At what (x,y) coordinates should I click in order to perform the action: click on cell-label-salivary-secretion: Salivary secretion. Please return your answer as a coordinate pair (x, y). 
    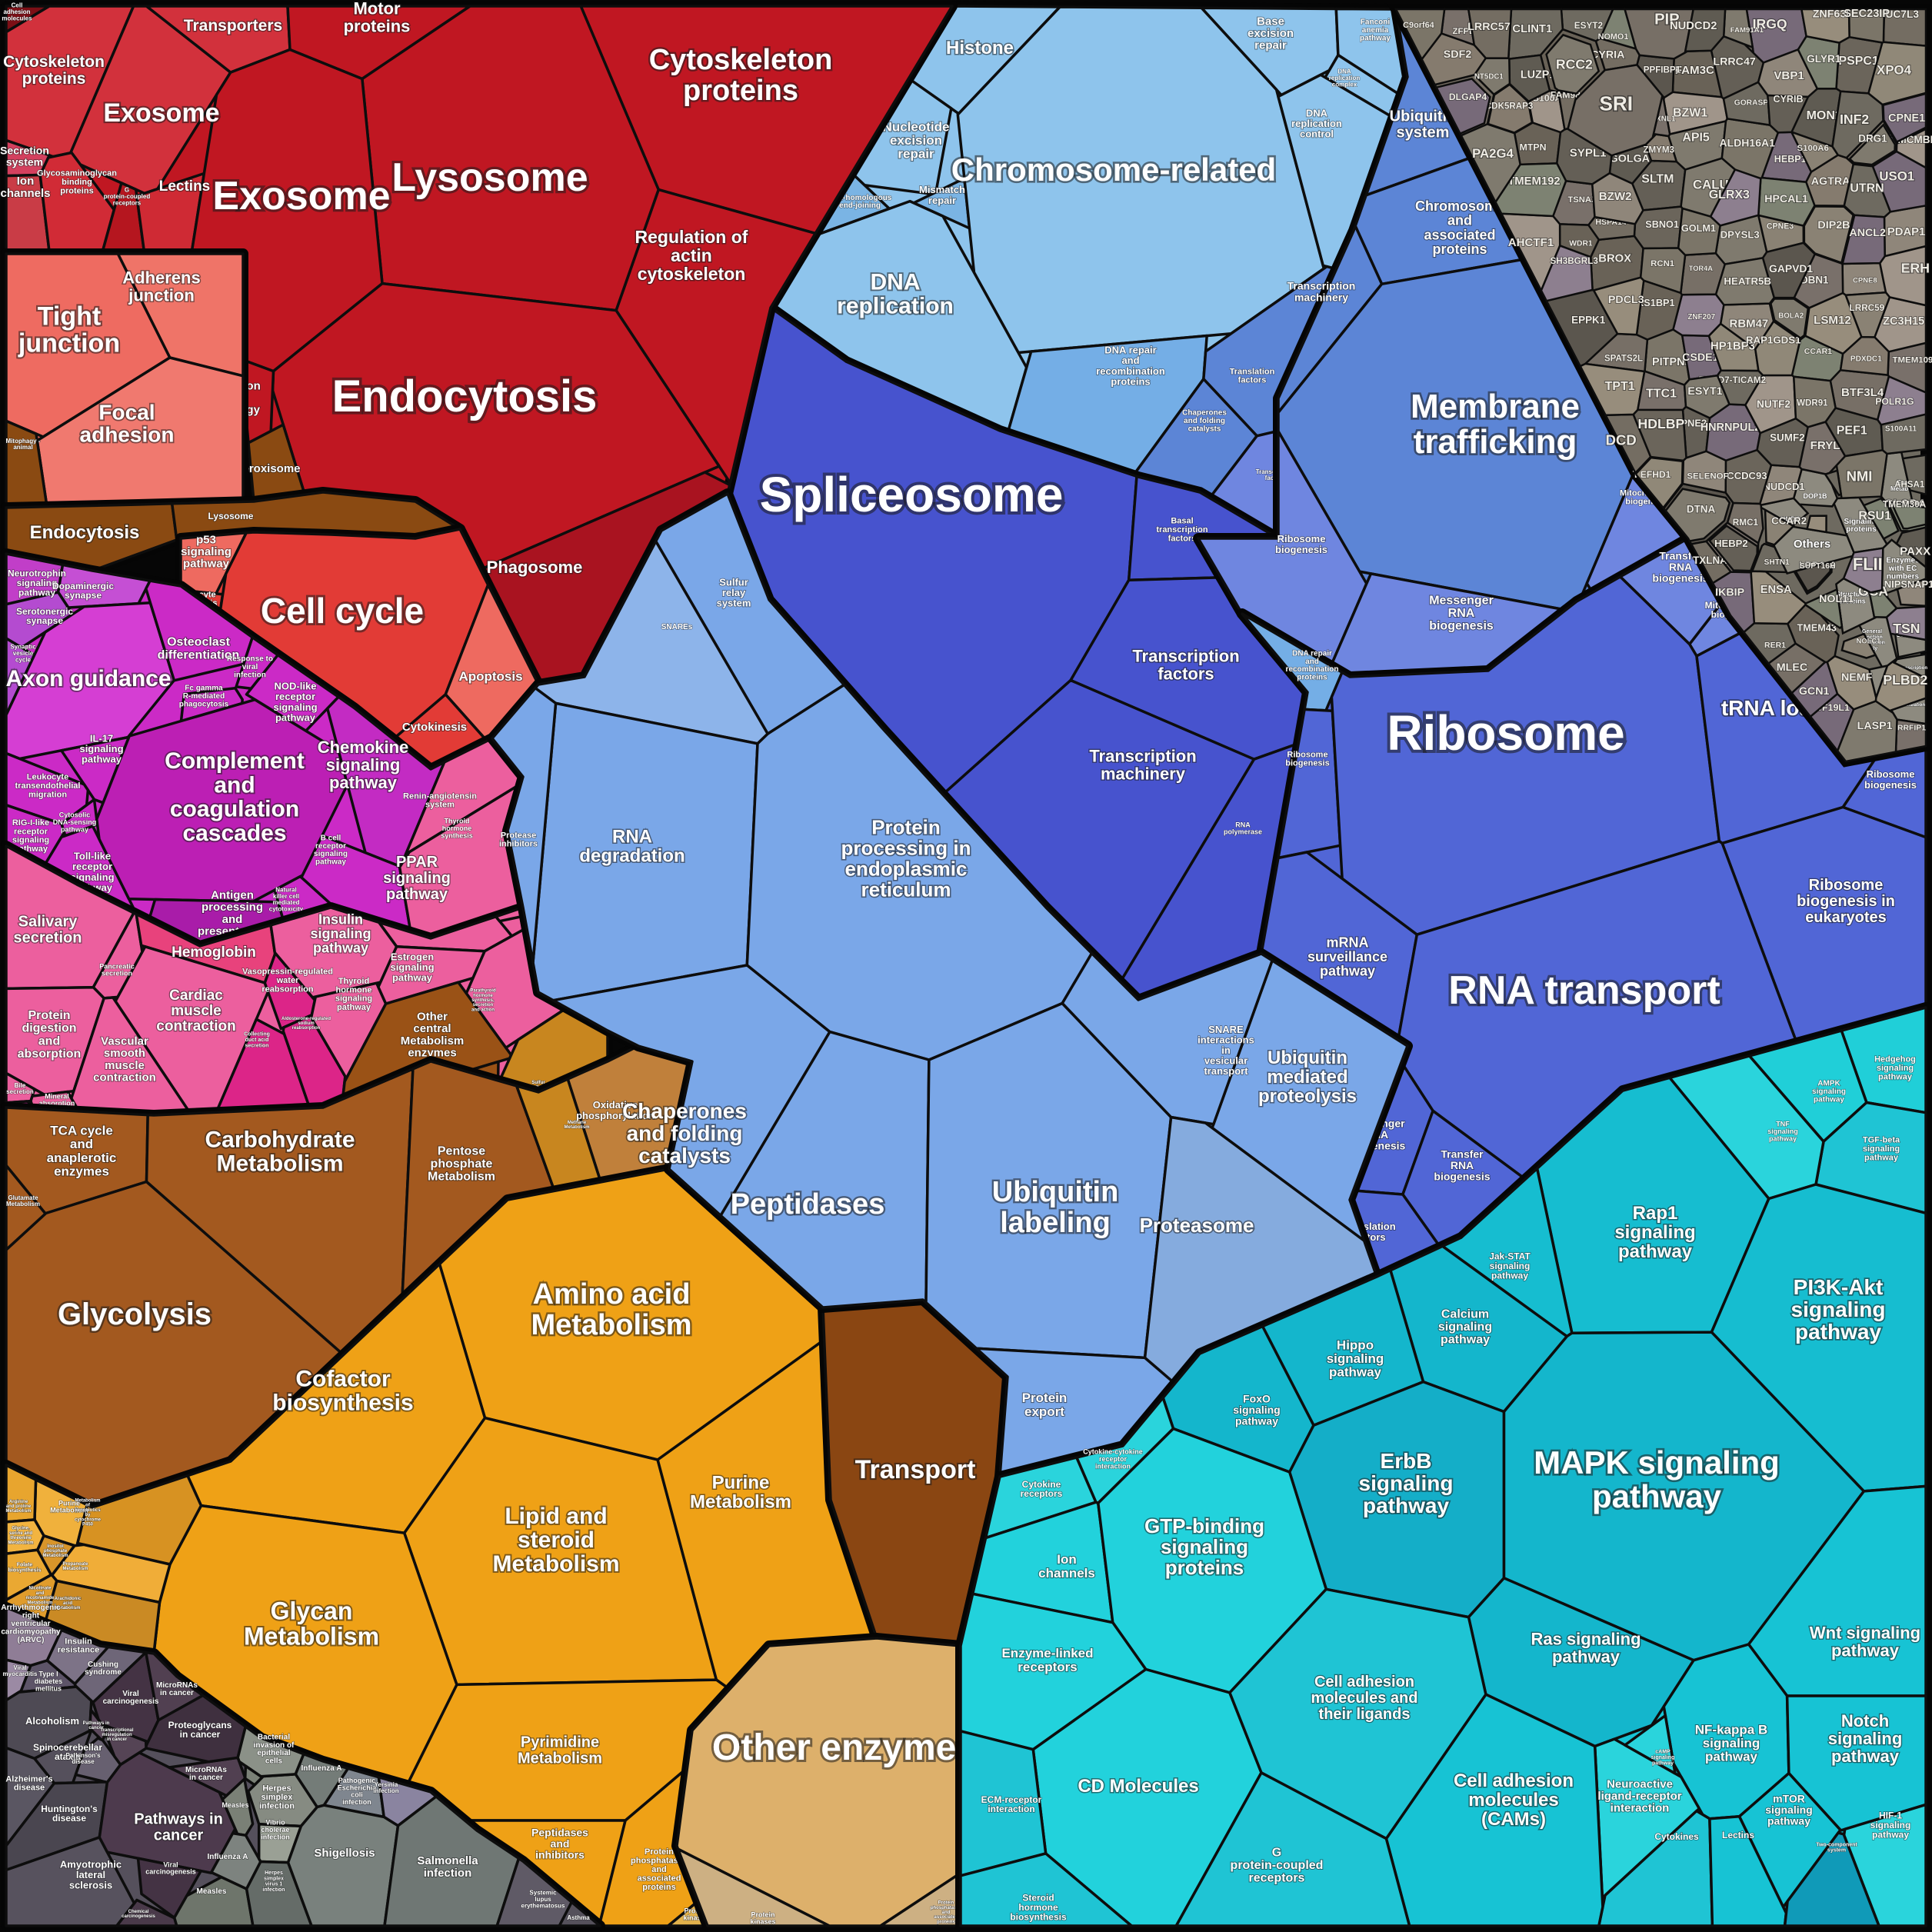
    Looking at the image, I should click on (48, 930).